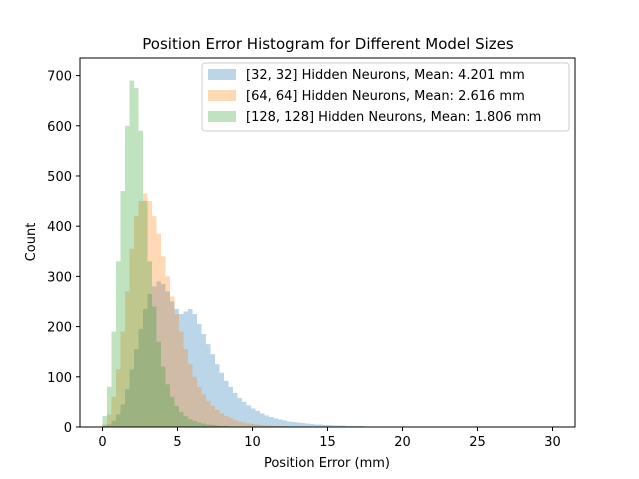  What do you see at coordinates (385, 75) in the screenshot?
I see `legend-label: [32, 32] Hidden Neurons, Mean: 4.201 mm` at bounding box center [385, 75].